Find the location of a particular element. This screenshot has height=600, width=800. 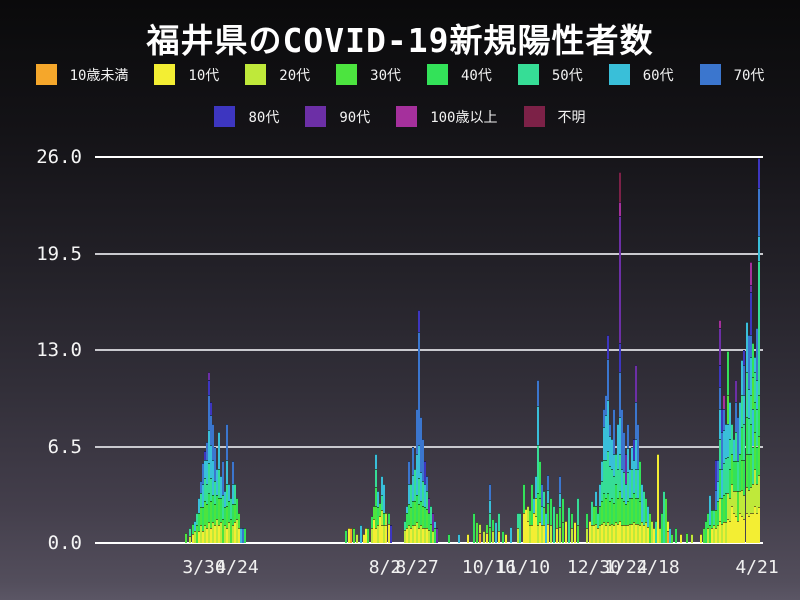

x-axis-tick-label: 12/30 is located at coordinates (594, 567).